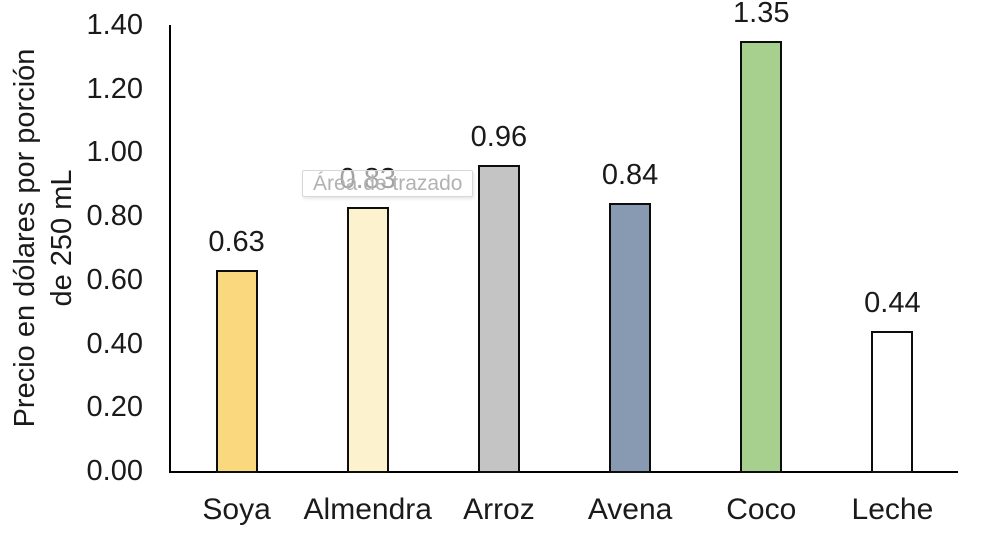 This screenshot has width=1000, height=534. Describe the element at coordinates (761, 509) in the screenshot. I see `category-label-coco: Coco` at that location.